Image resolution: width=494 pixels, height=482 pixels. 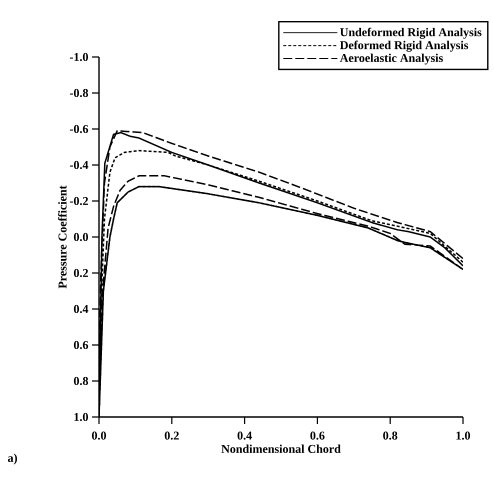 I want to click on y-tick-label: 0.6, so click(x=81, y=345).